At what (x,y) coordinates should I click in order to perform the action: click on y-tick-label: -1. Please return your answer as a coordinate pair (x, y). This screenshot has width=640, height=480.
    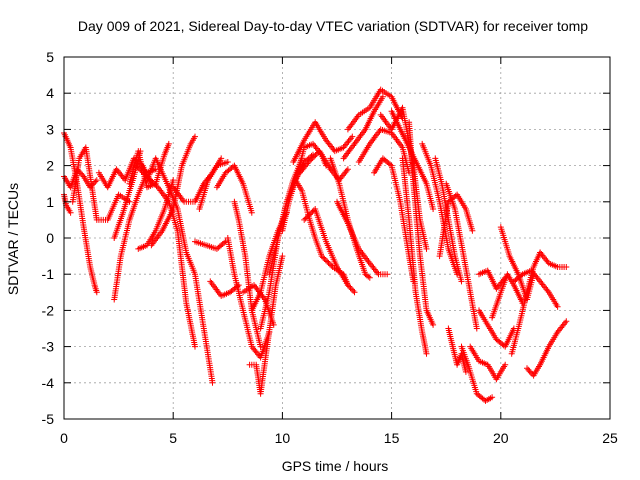
    Looking at the image, I should click on (48, 274).